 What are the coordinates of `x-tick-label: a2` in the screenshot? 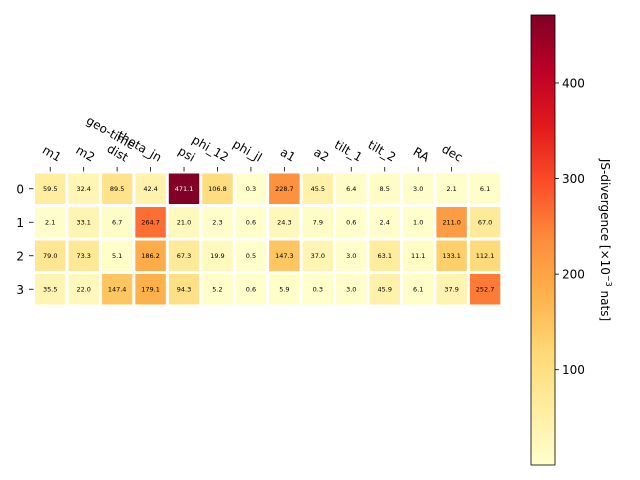 It's located at (321, 155).